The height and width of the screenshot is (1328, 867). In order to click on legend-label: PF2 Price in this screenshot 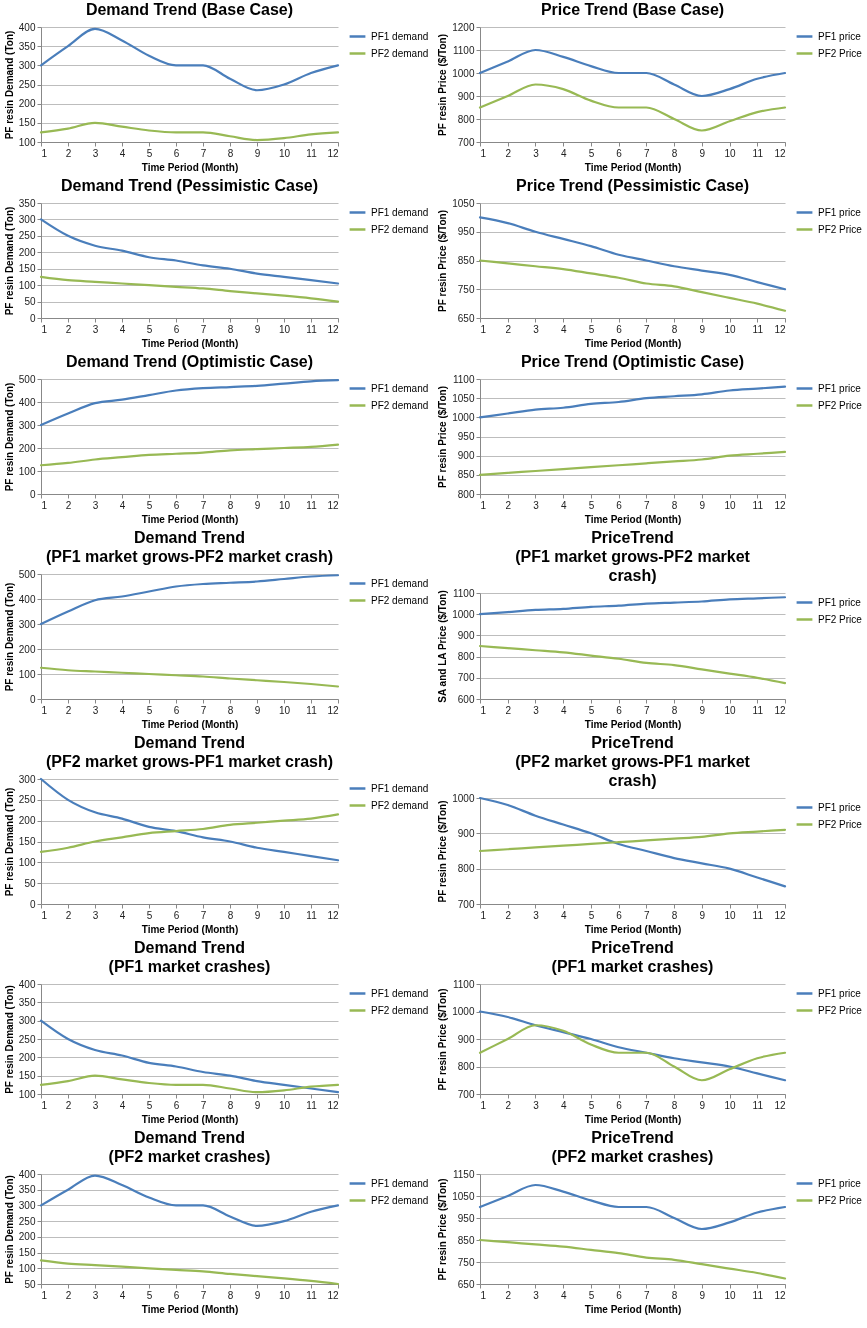, I will do `click(840, 824)`.